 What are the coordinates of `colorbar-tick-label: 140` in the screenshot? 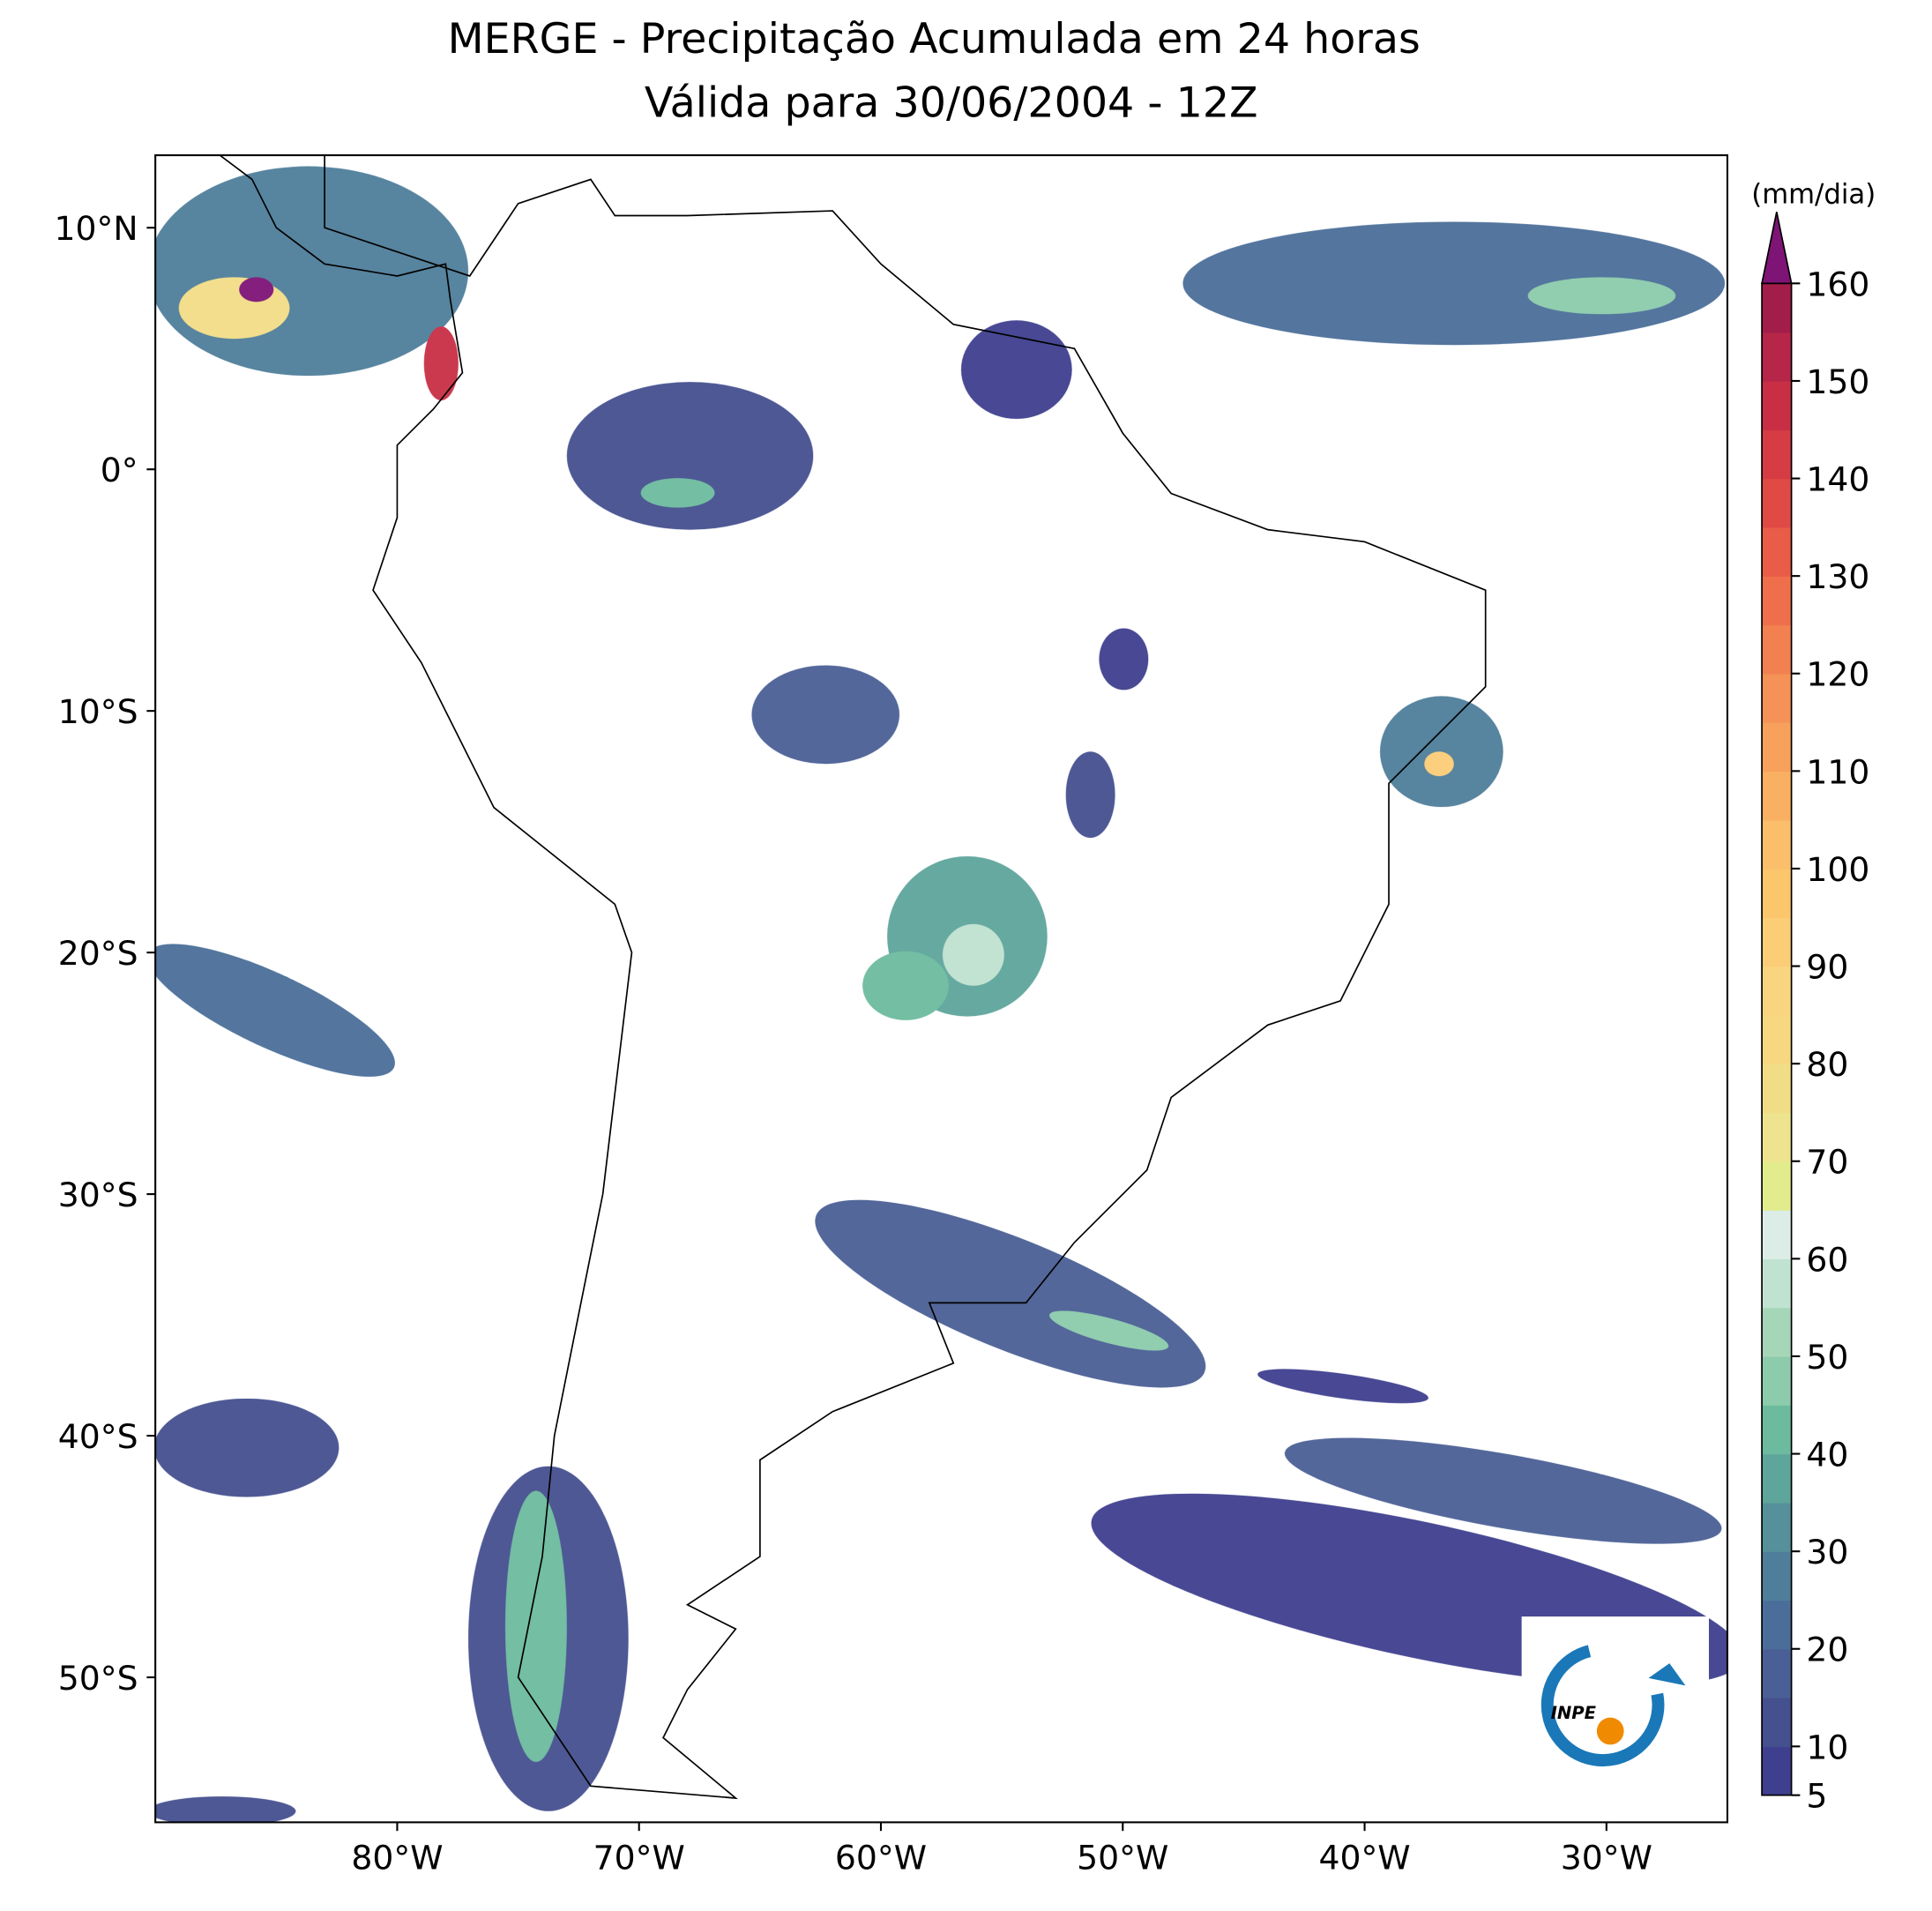 It's located at (1837, 479).